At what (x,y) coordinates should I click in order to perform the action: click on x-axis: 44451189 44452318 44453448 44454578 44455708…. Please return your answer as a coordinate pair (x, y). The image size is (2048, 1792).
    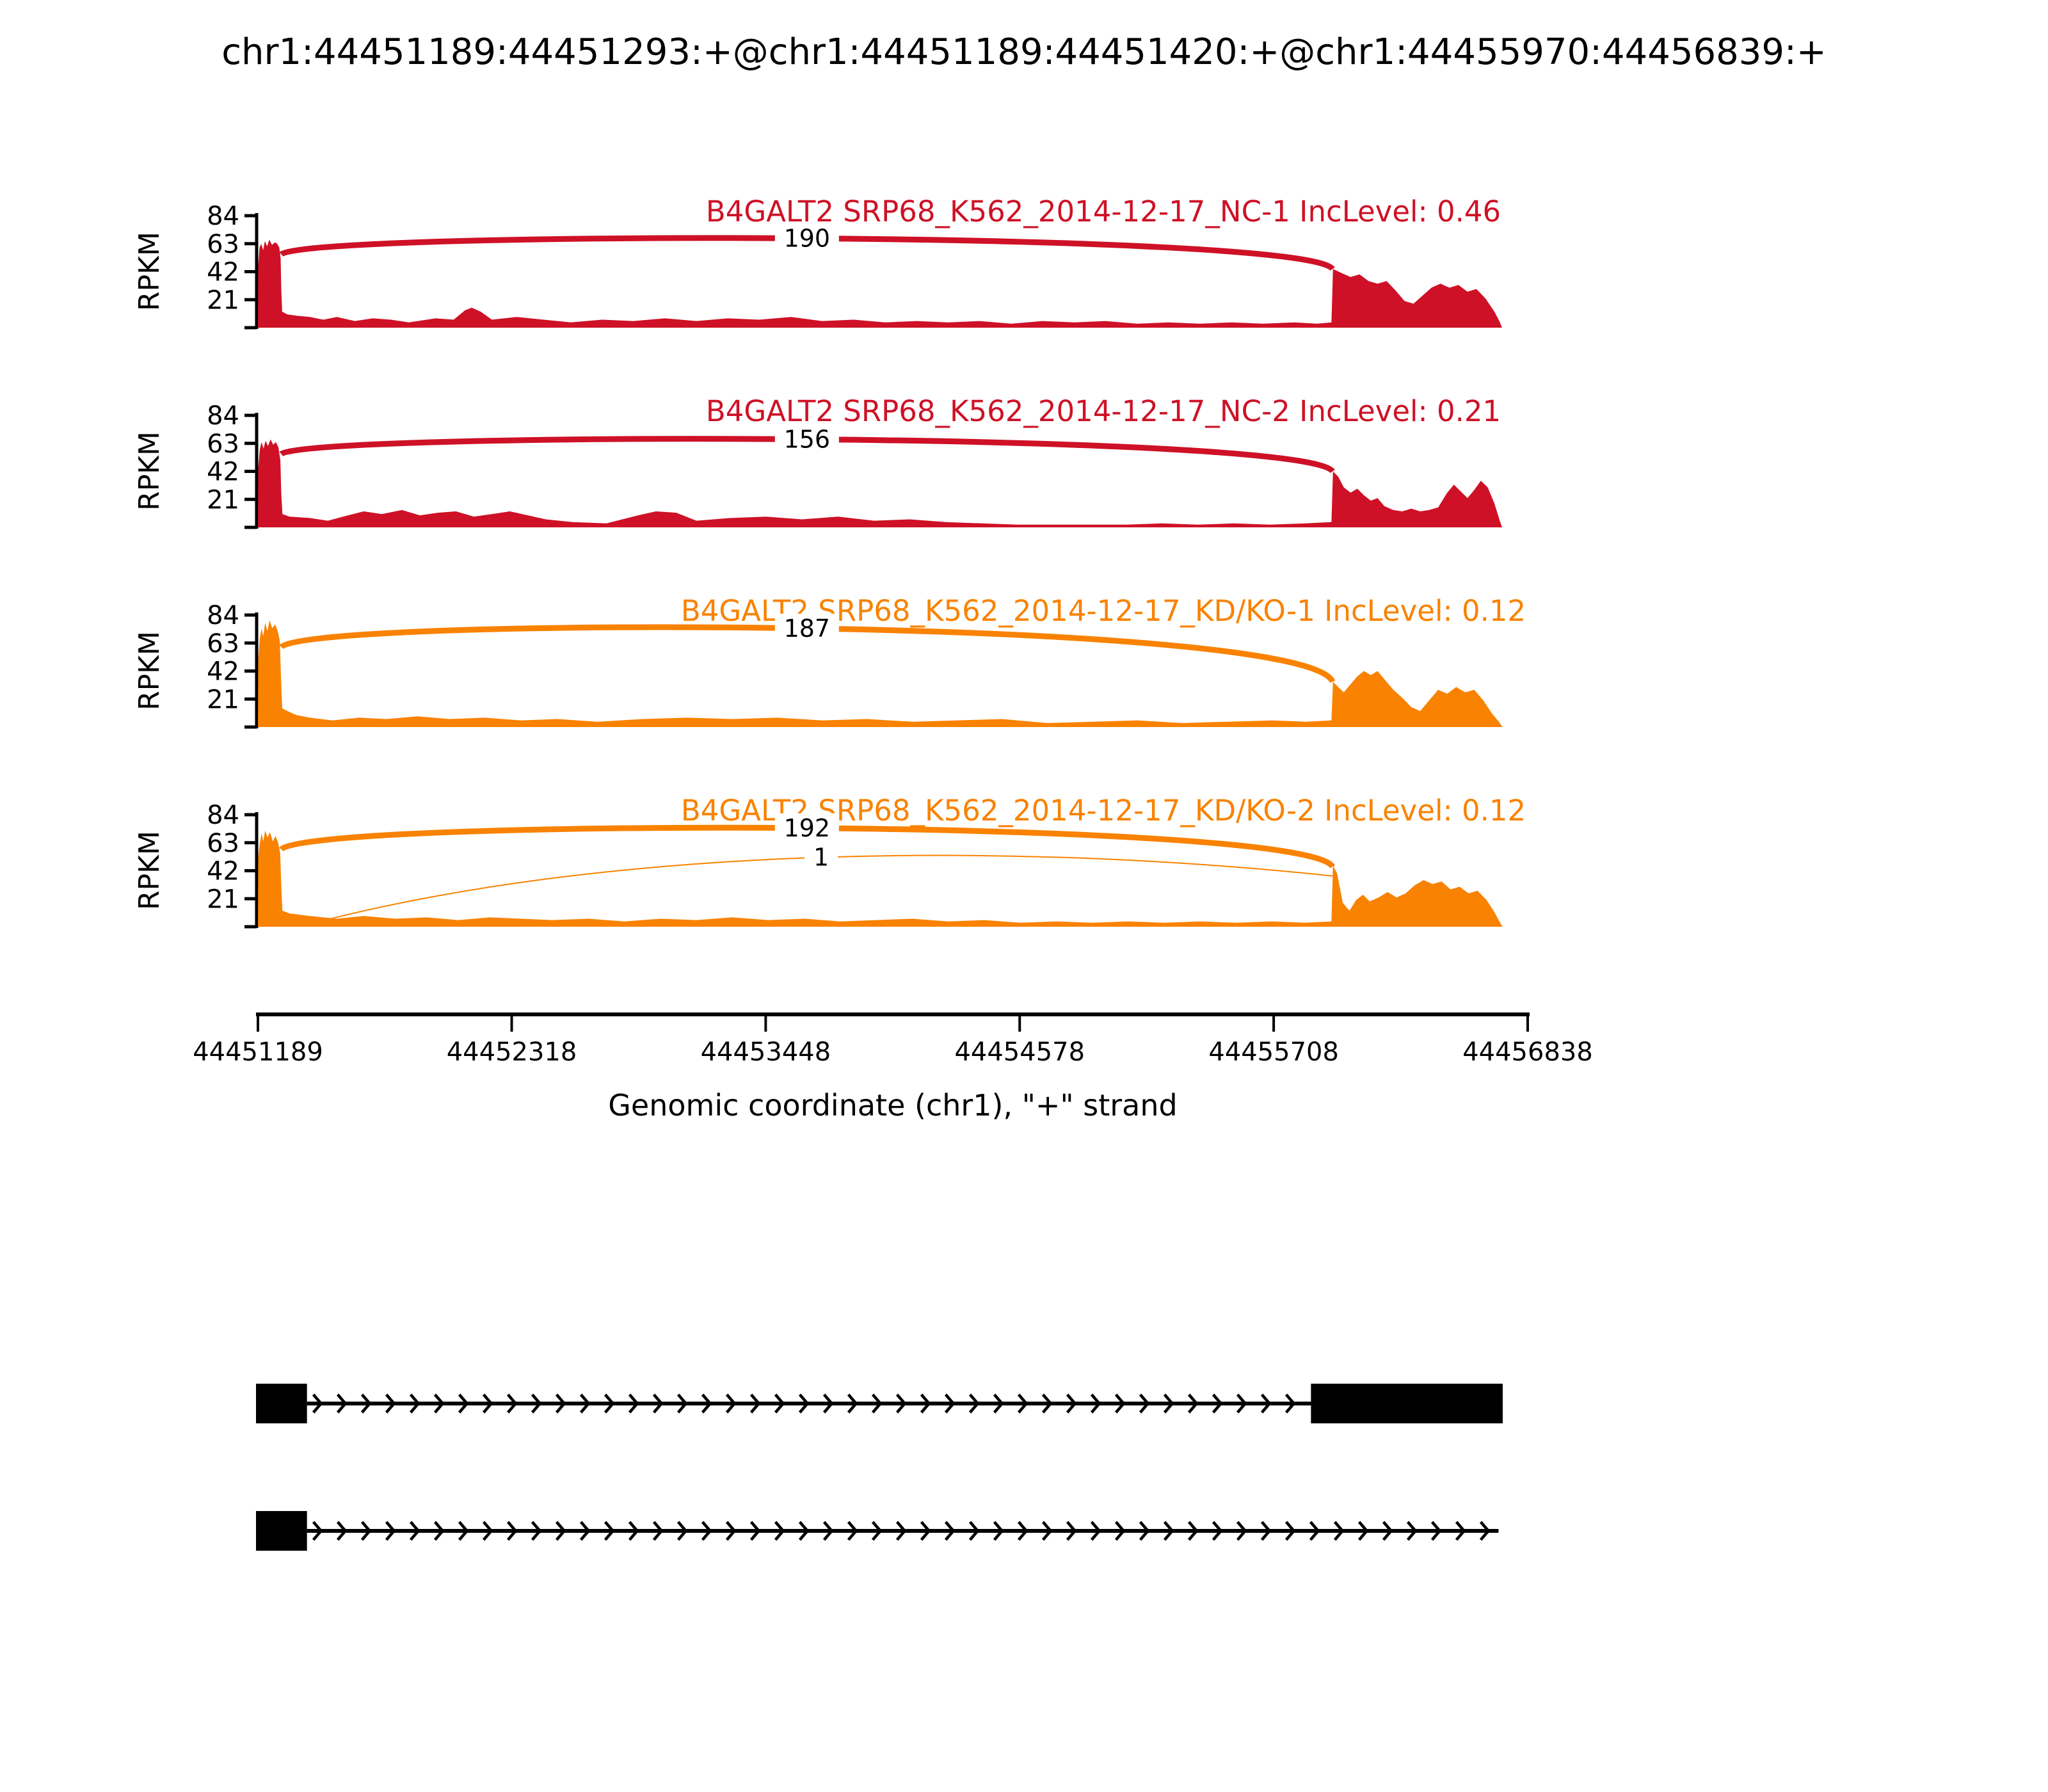
    Looking at the image, I should click on (893, 1067).